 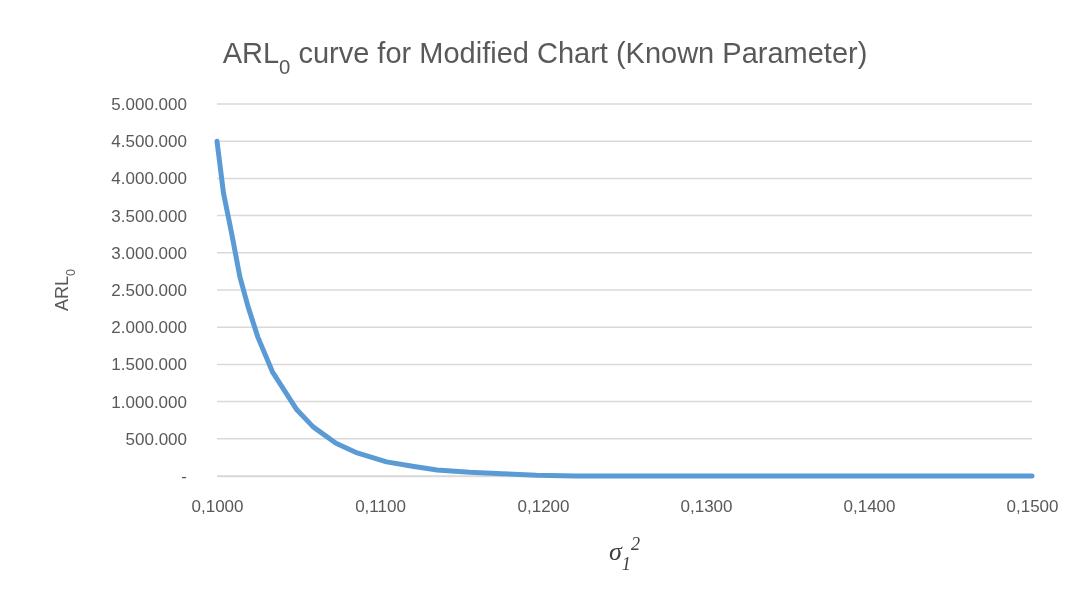 What do you see at coordinates (149, 104) in the screenshot?
I see `y-tick-label: 5.000.000` at bounding box center [149, 104].